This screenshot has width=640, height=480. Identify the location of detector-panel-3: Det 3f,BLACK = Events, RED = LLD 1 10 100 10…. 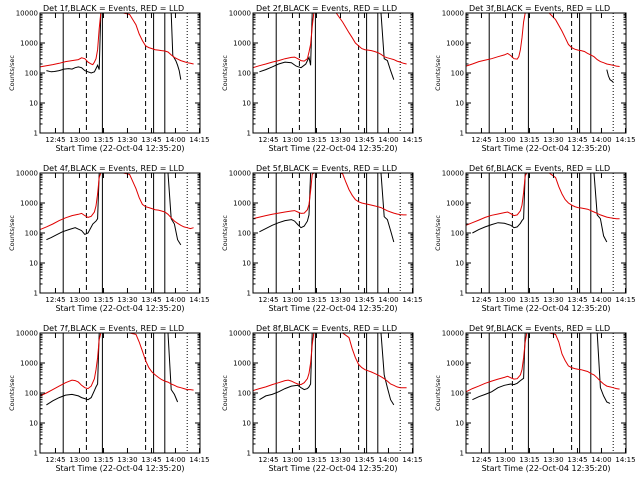
(535, 78).